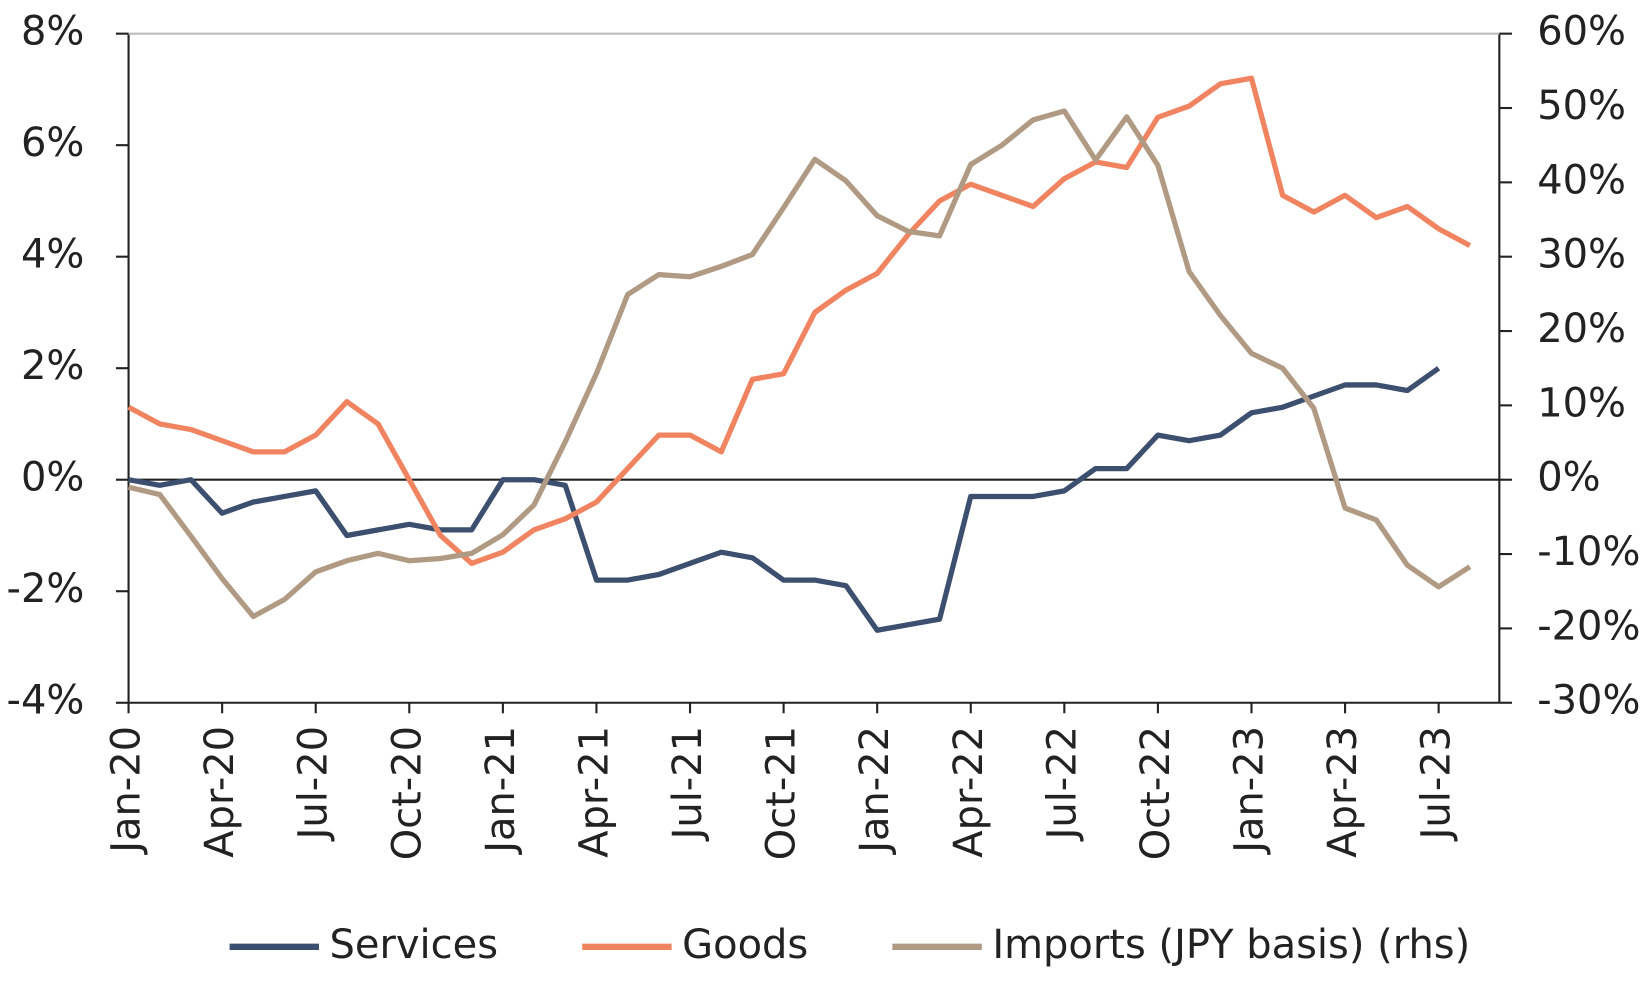 The width and height of the screenshot is (1650, 991). I want to click on y-tick-label: 0%, so click(52, 478).